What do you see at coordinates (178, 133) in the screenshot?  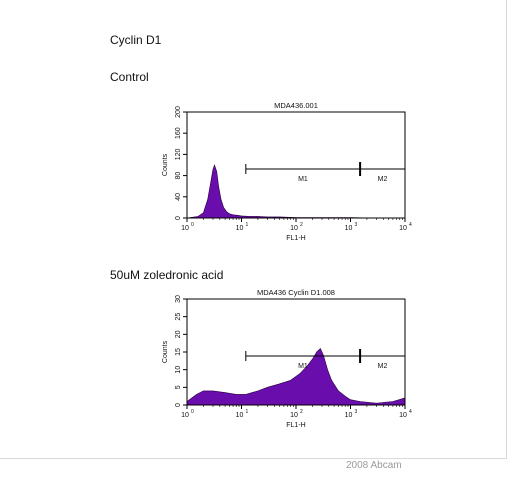 I see `y-tick-label: 160` at bounding box center [178, 133].